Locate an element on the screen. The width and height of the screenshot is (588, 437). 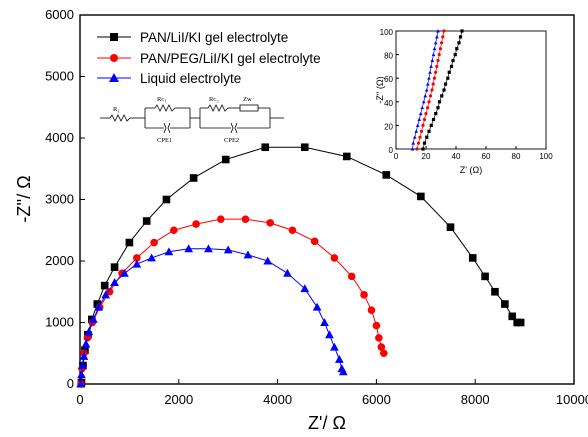
y-tick-label: 2000 is located at coordinates (59, 260).